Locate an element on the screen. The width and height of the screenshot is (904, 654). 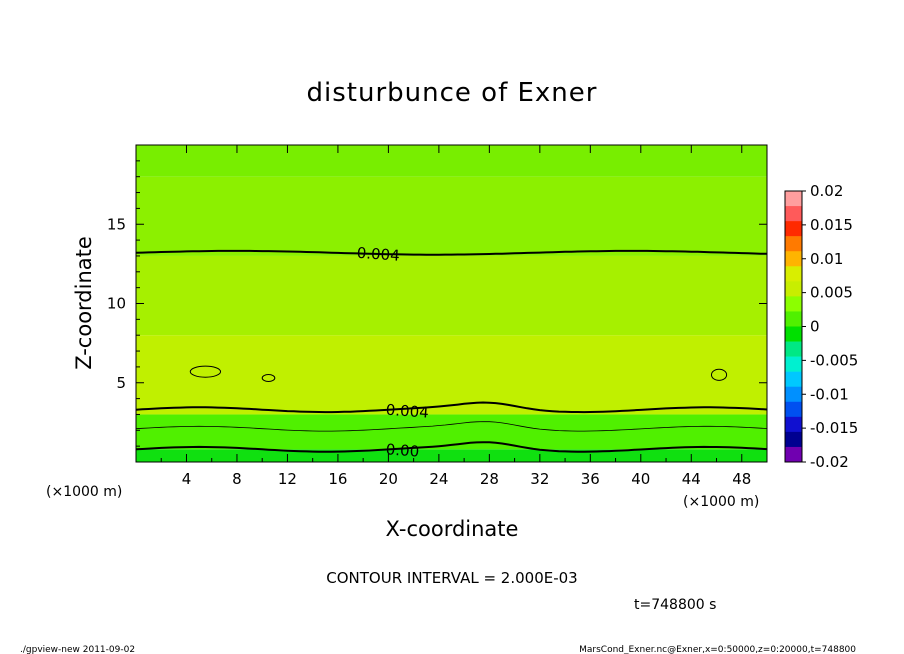
x-tick-label-3: 16 is located at coordinates (337, 479).